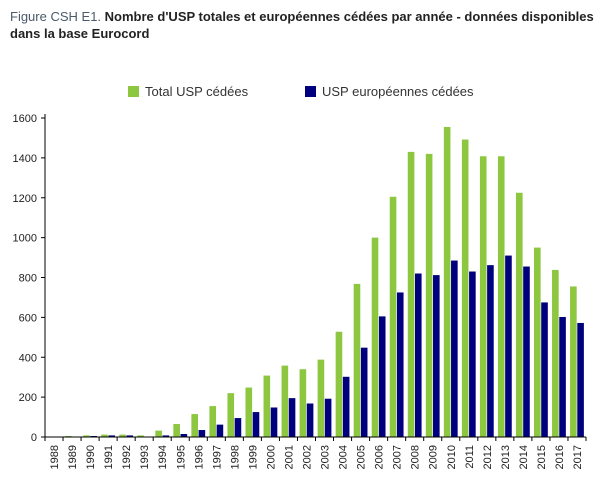 The image size is (606, 482). What do you see at coordinates (34, 438) in the screenshot?
I see `y-tick-label: 0` at bounding box center [34, 438].